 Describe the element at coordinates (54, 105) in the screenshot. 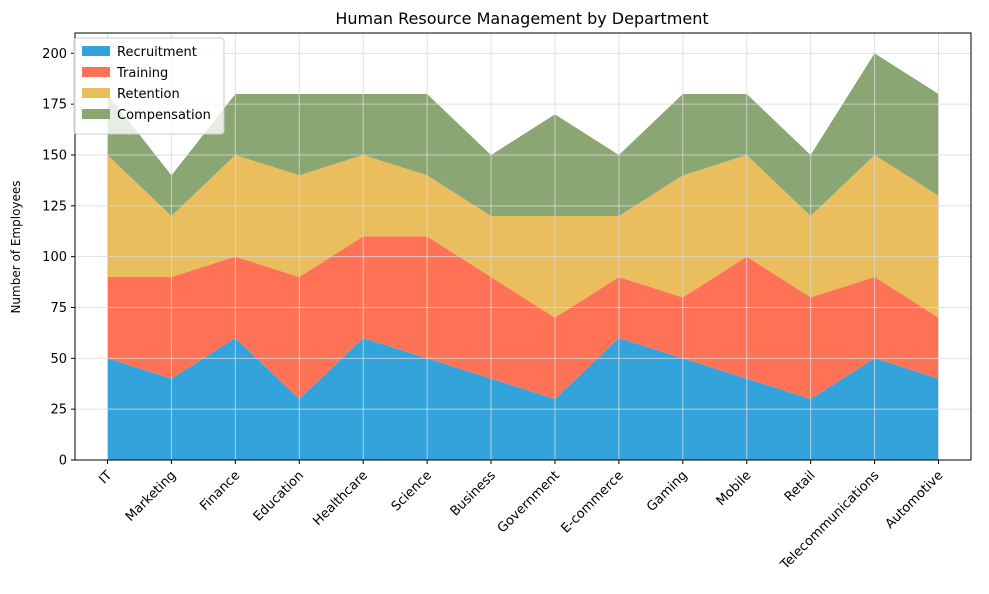

I see `y-tick-label: 175` at that location.